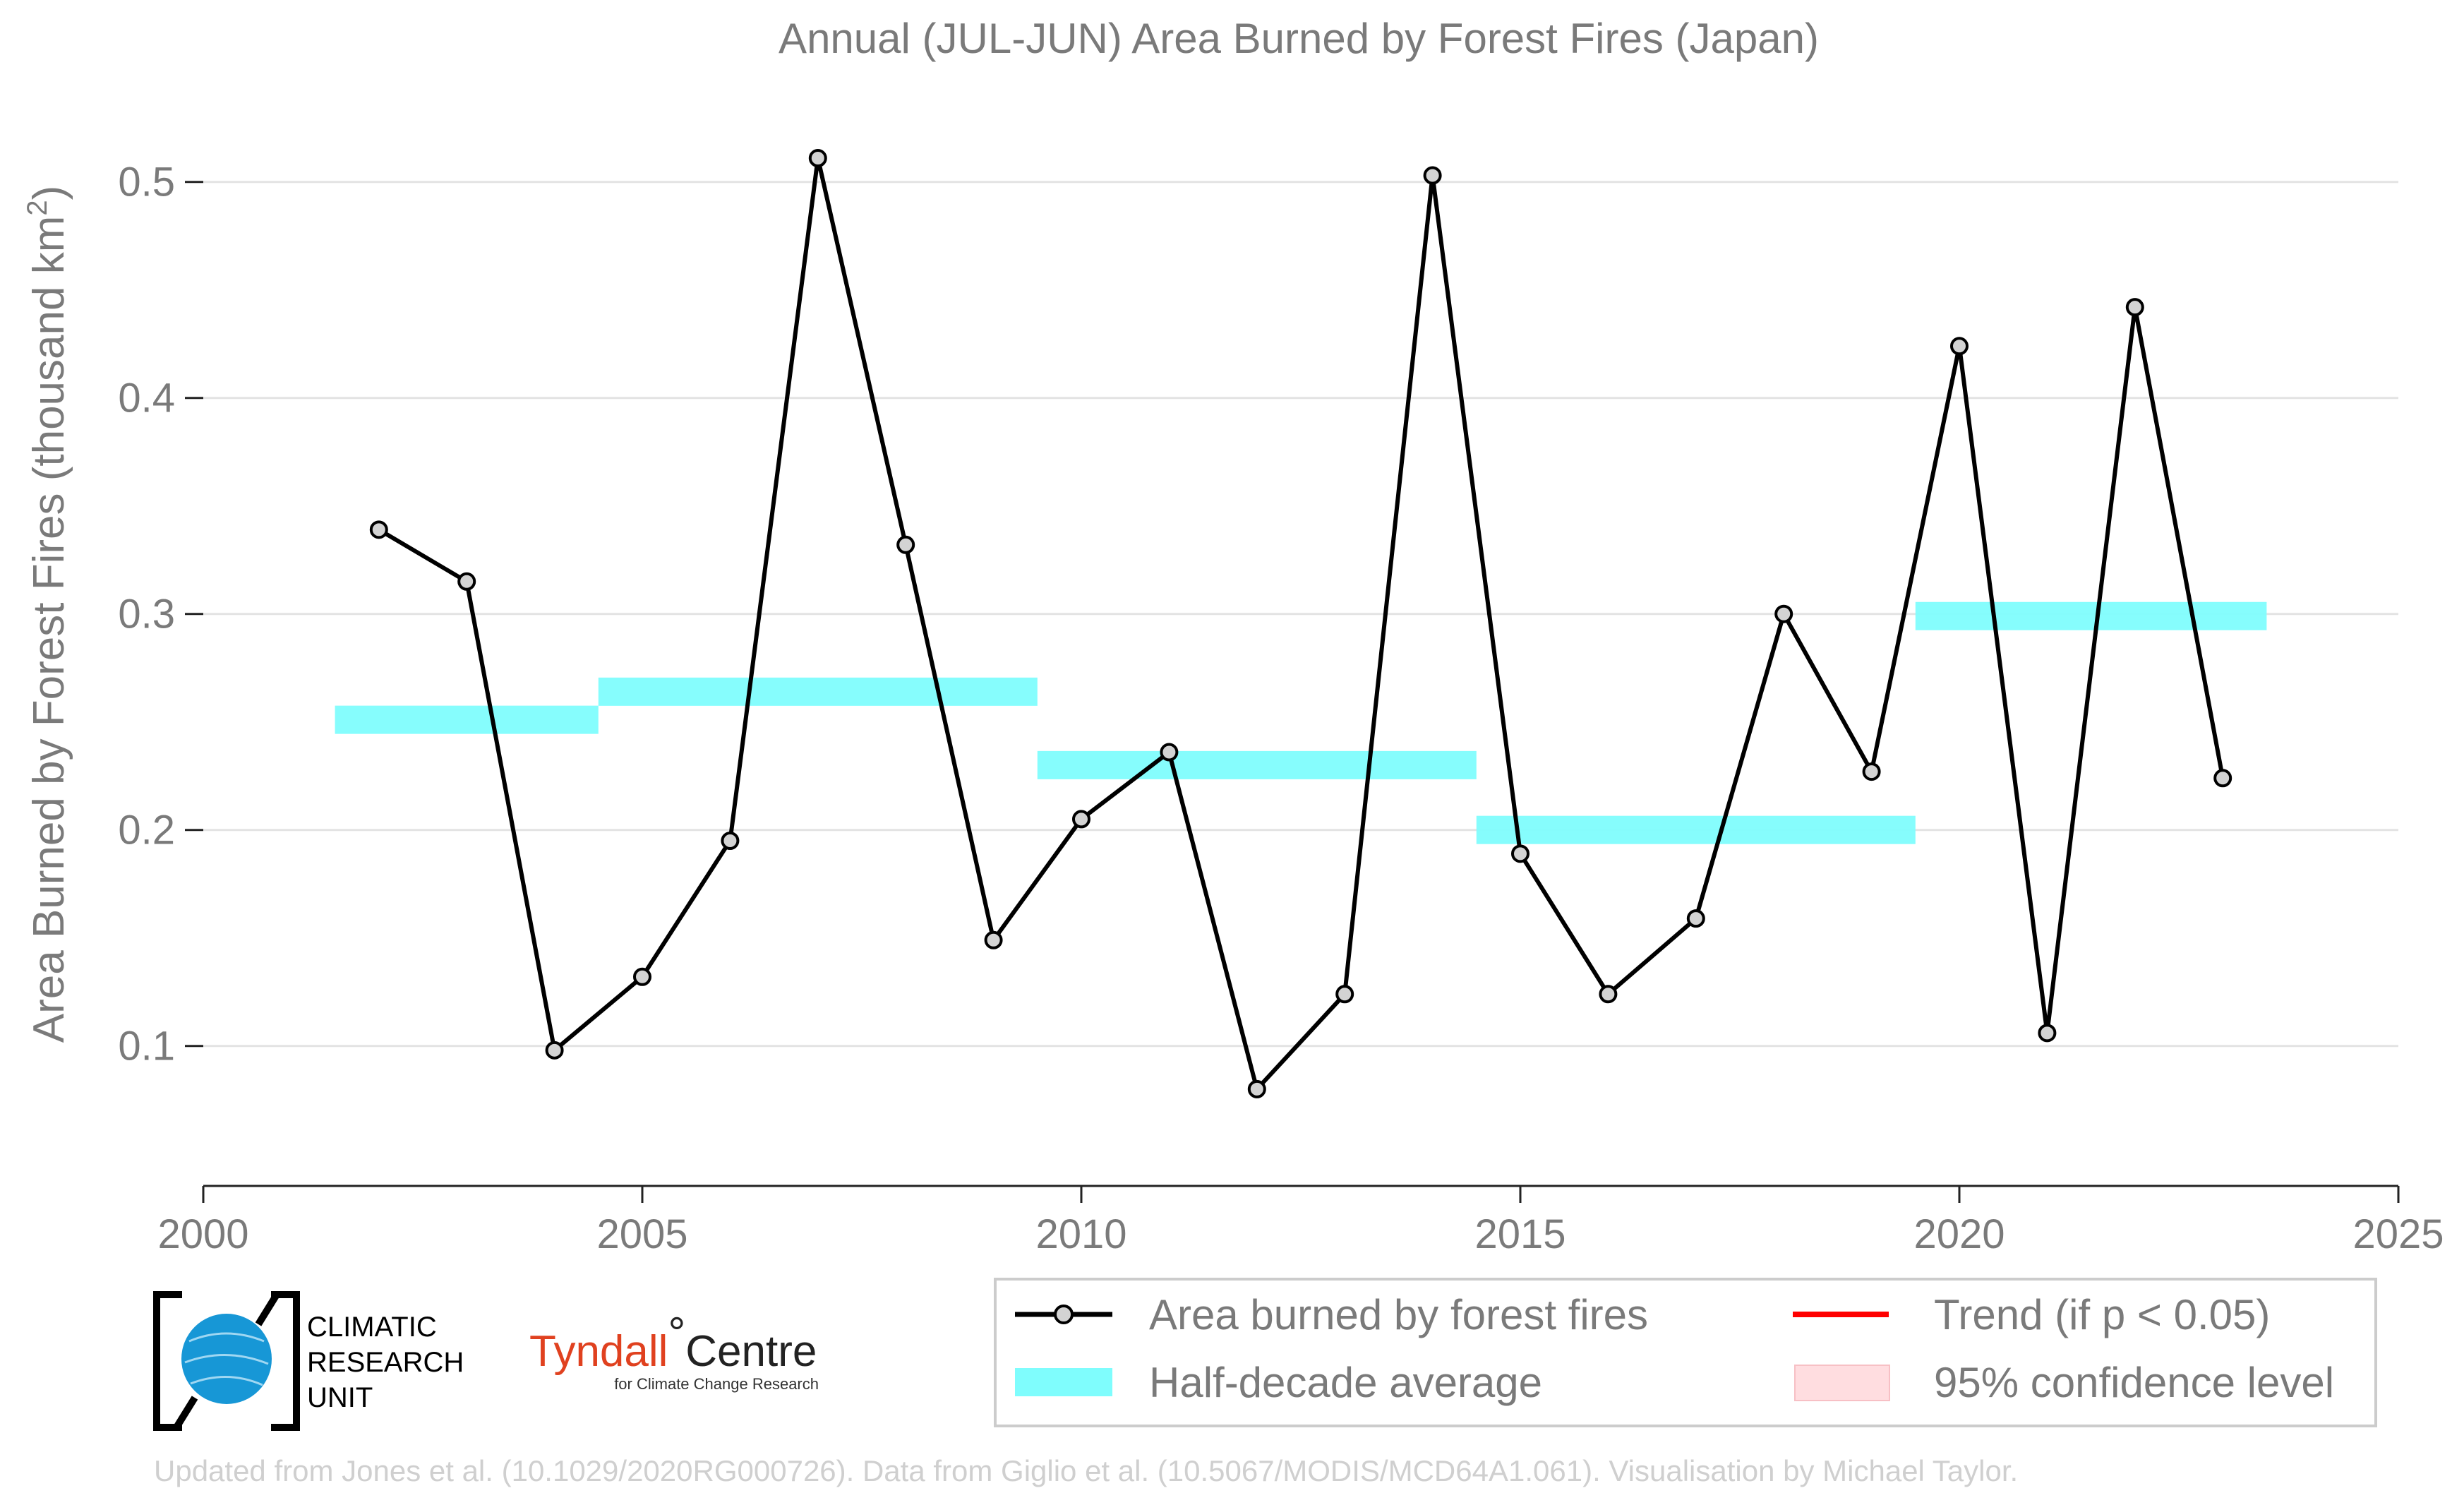 This screenshot has width=2464, height=1505. I want to click on data-point-2014, so click(1432, 175).